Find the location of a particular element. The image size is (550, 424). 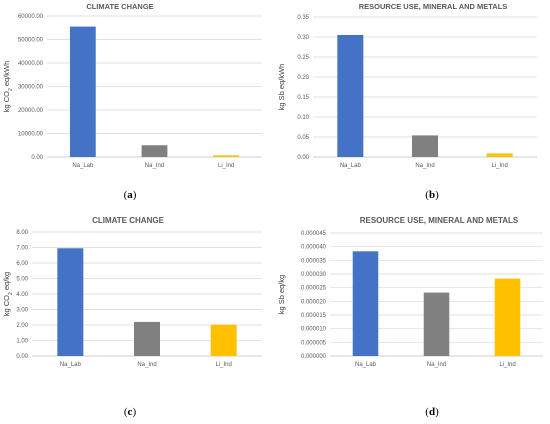

y-tick-label: 20000.00 is located at coordinates (31, 111).